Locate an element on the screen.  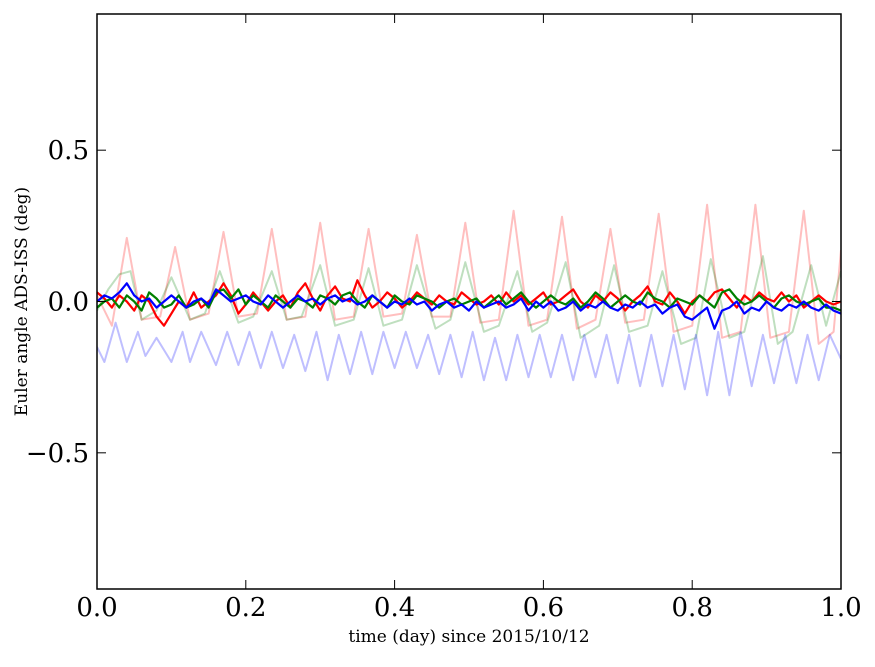
x-tick-label: 0.4 is located at coordinates (394, 608).